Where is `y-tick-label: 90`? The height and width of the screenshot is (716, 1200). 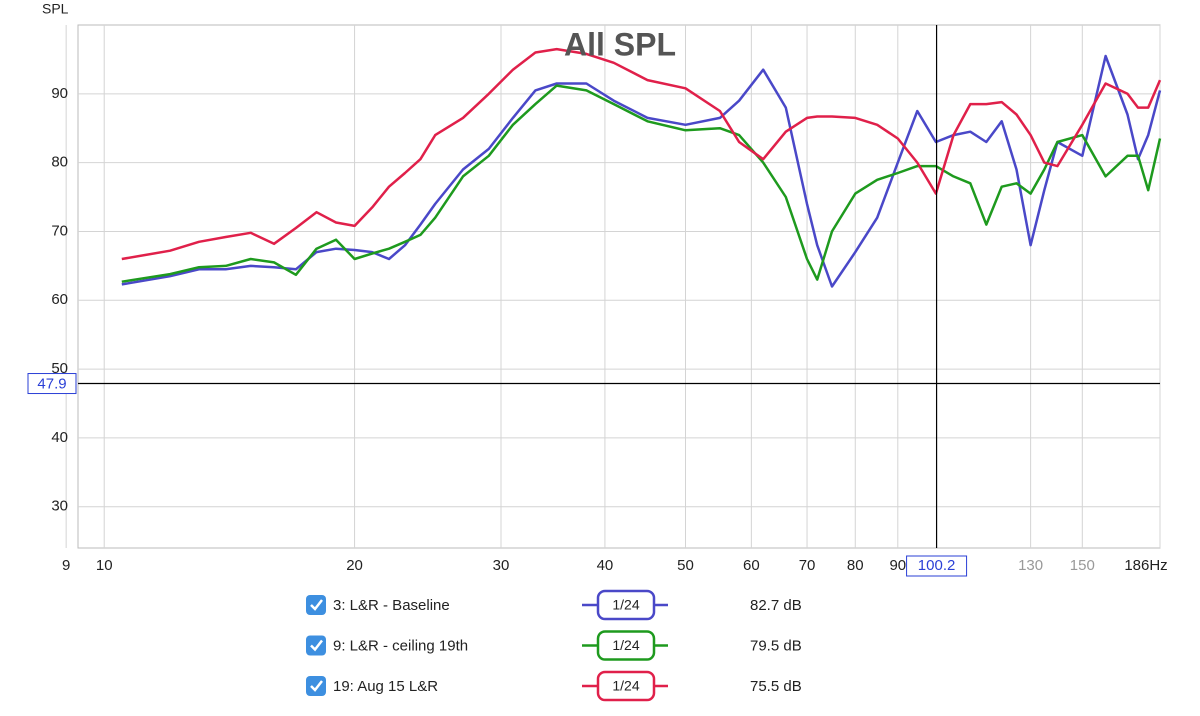 y-tick-label: 90 is located at coordinates (59, 93).